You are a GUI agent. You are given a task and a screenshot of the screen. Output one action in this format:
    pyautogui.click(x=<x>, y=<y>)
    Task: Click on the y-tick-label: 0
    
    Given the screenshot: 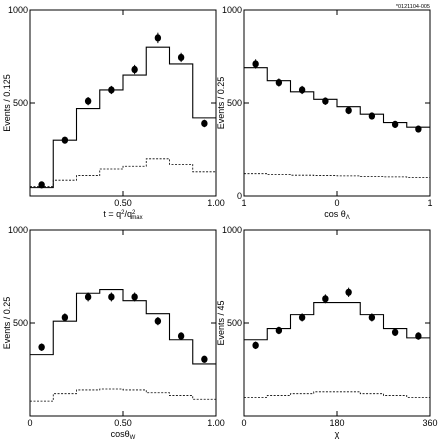 What is the action you would take?
    pyautogui.click(x=239, y=196)
    